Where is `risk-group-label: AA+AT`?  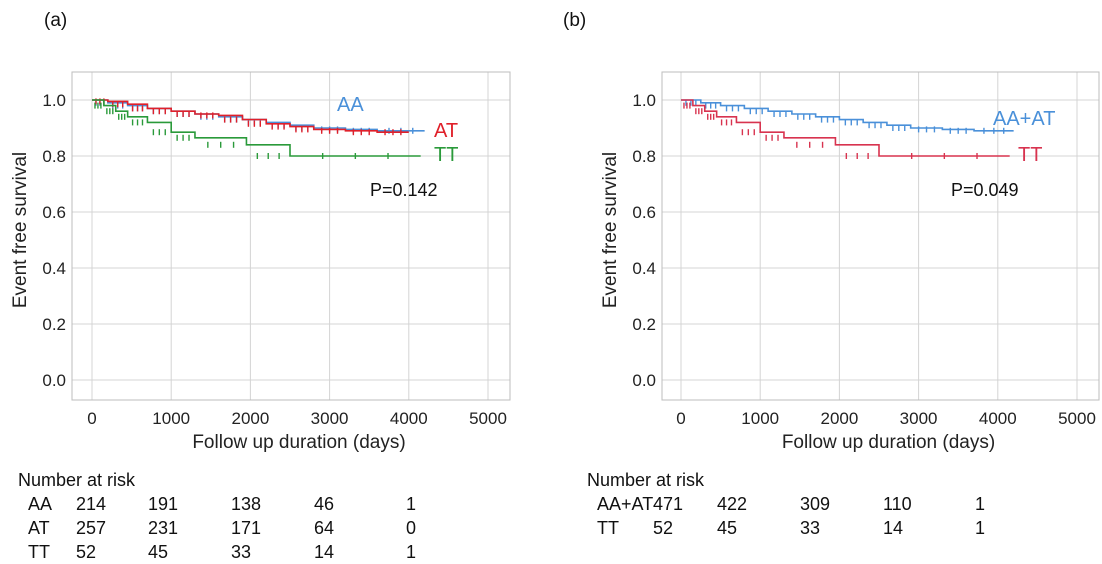 risk-group-label: AA+AT is located at coordinates (625, 504).